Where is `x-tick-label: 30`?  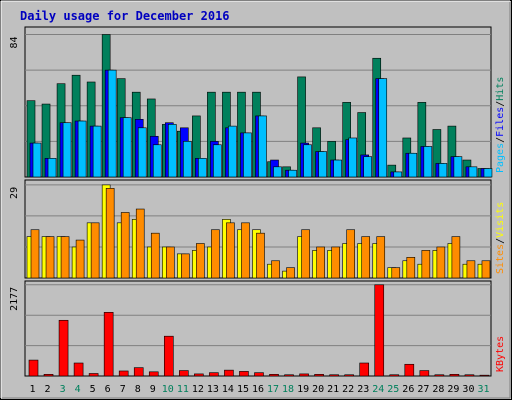 x-tick-label: 30 is located at coordinates (468, 389).